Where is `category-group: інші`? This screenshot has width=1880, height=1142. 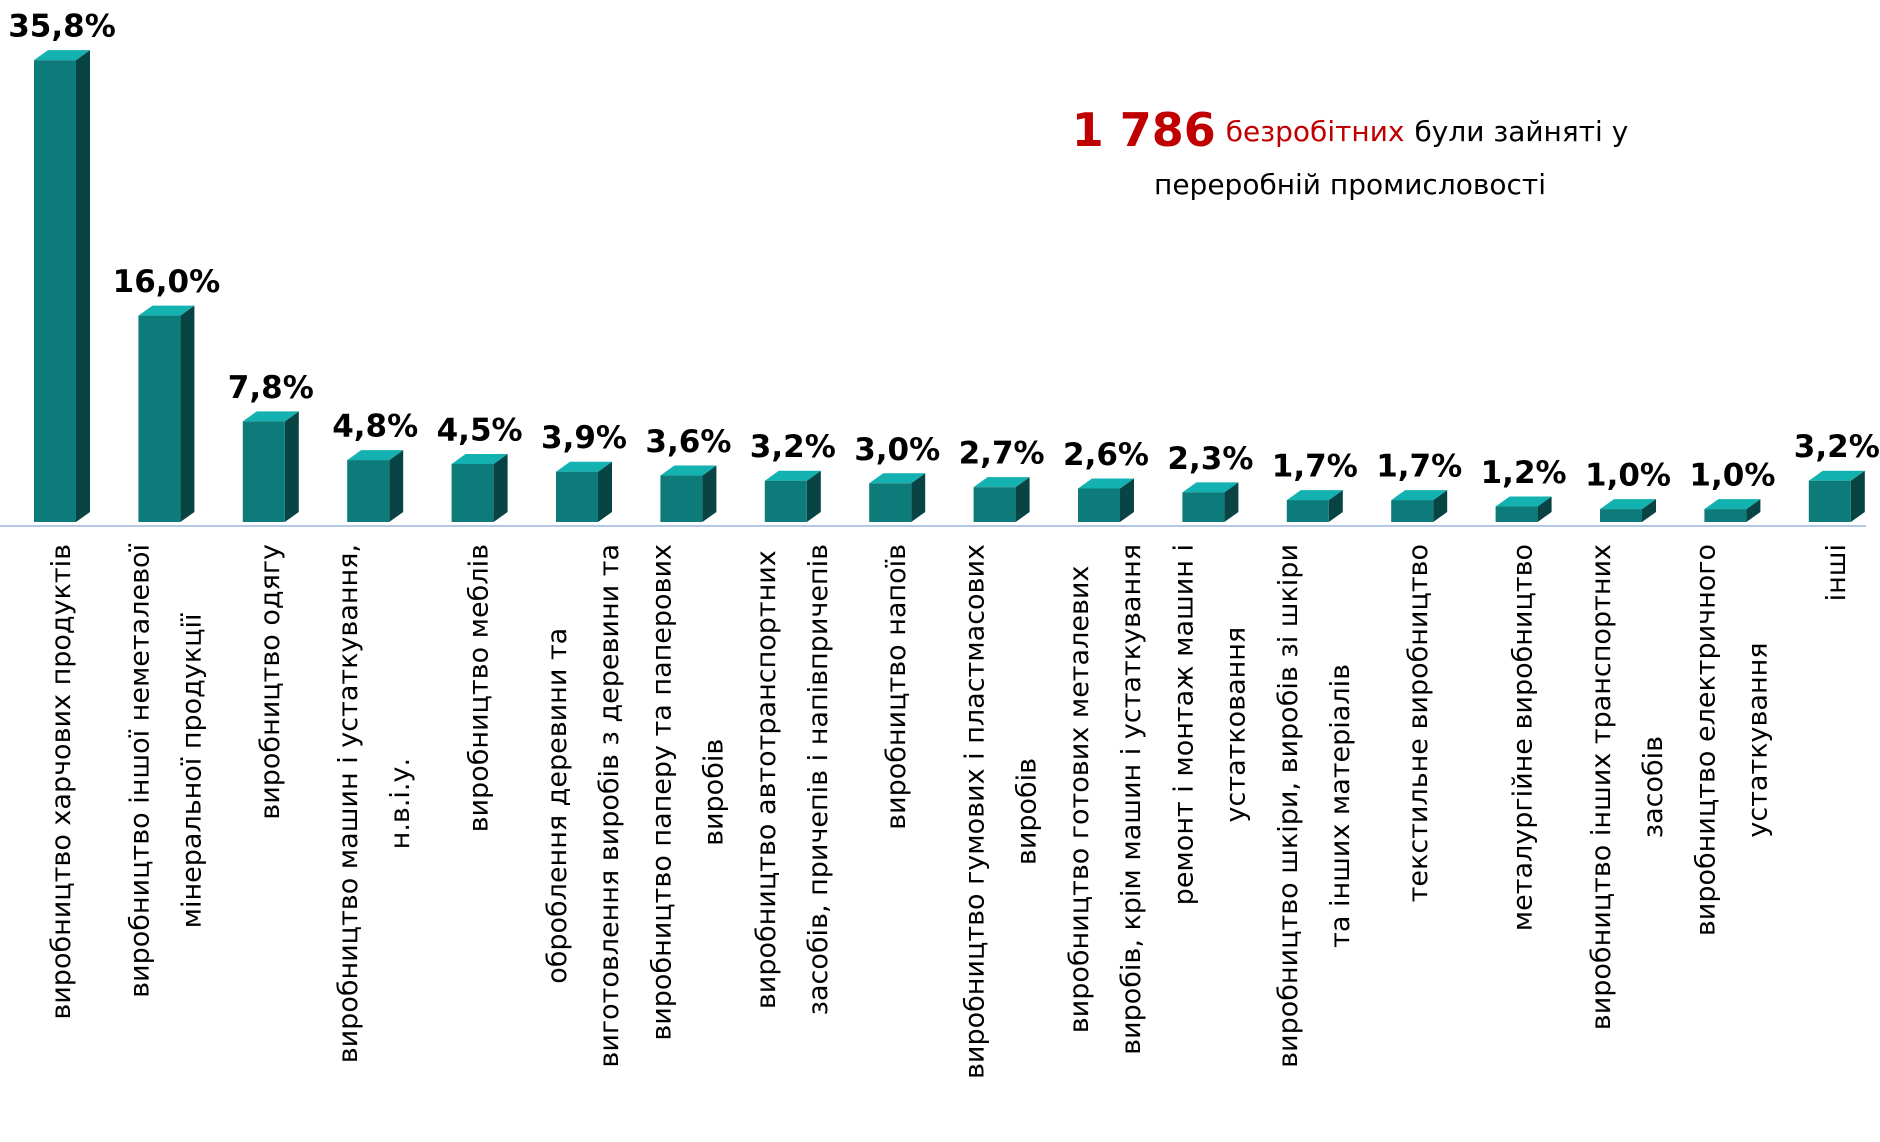 category-group: інші is located at coordinates (1835, 572).